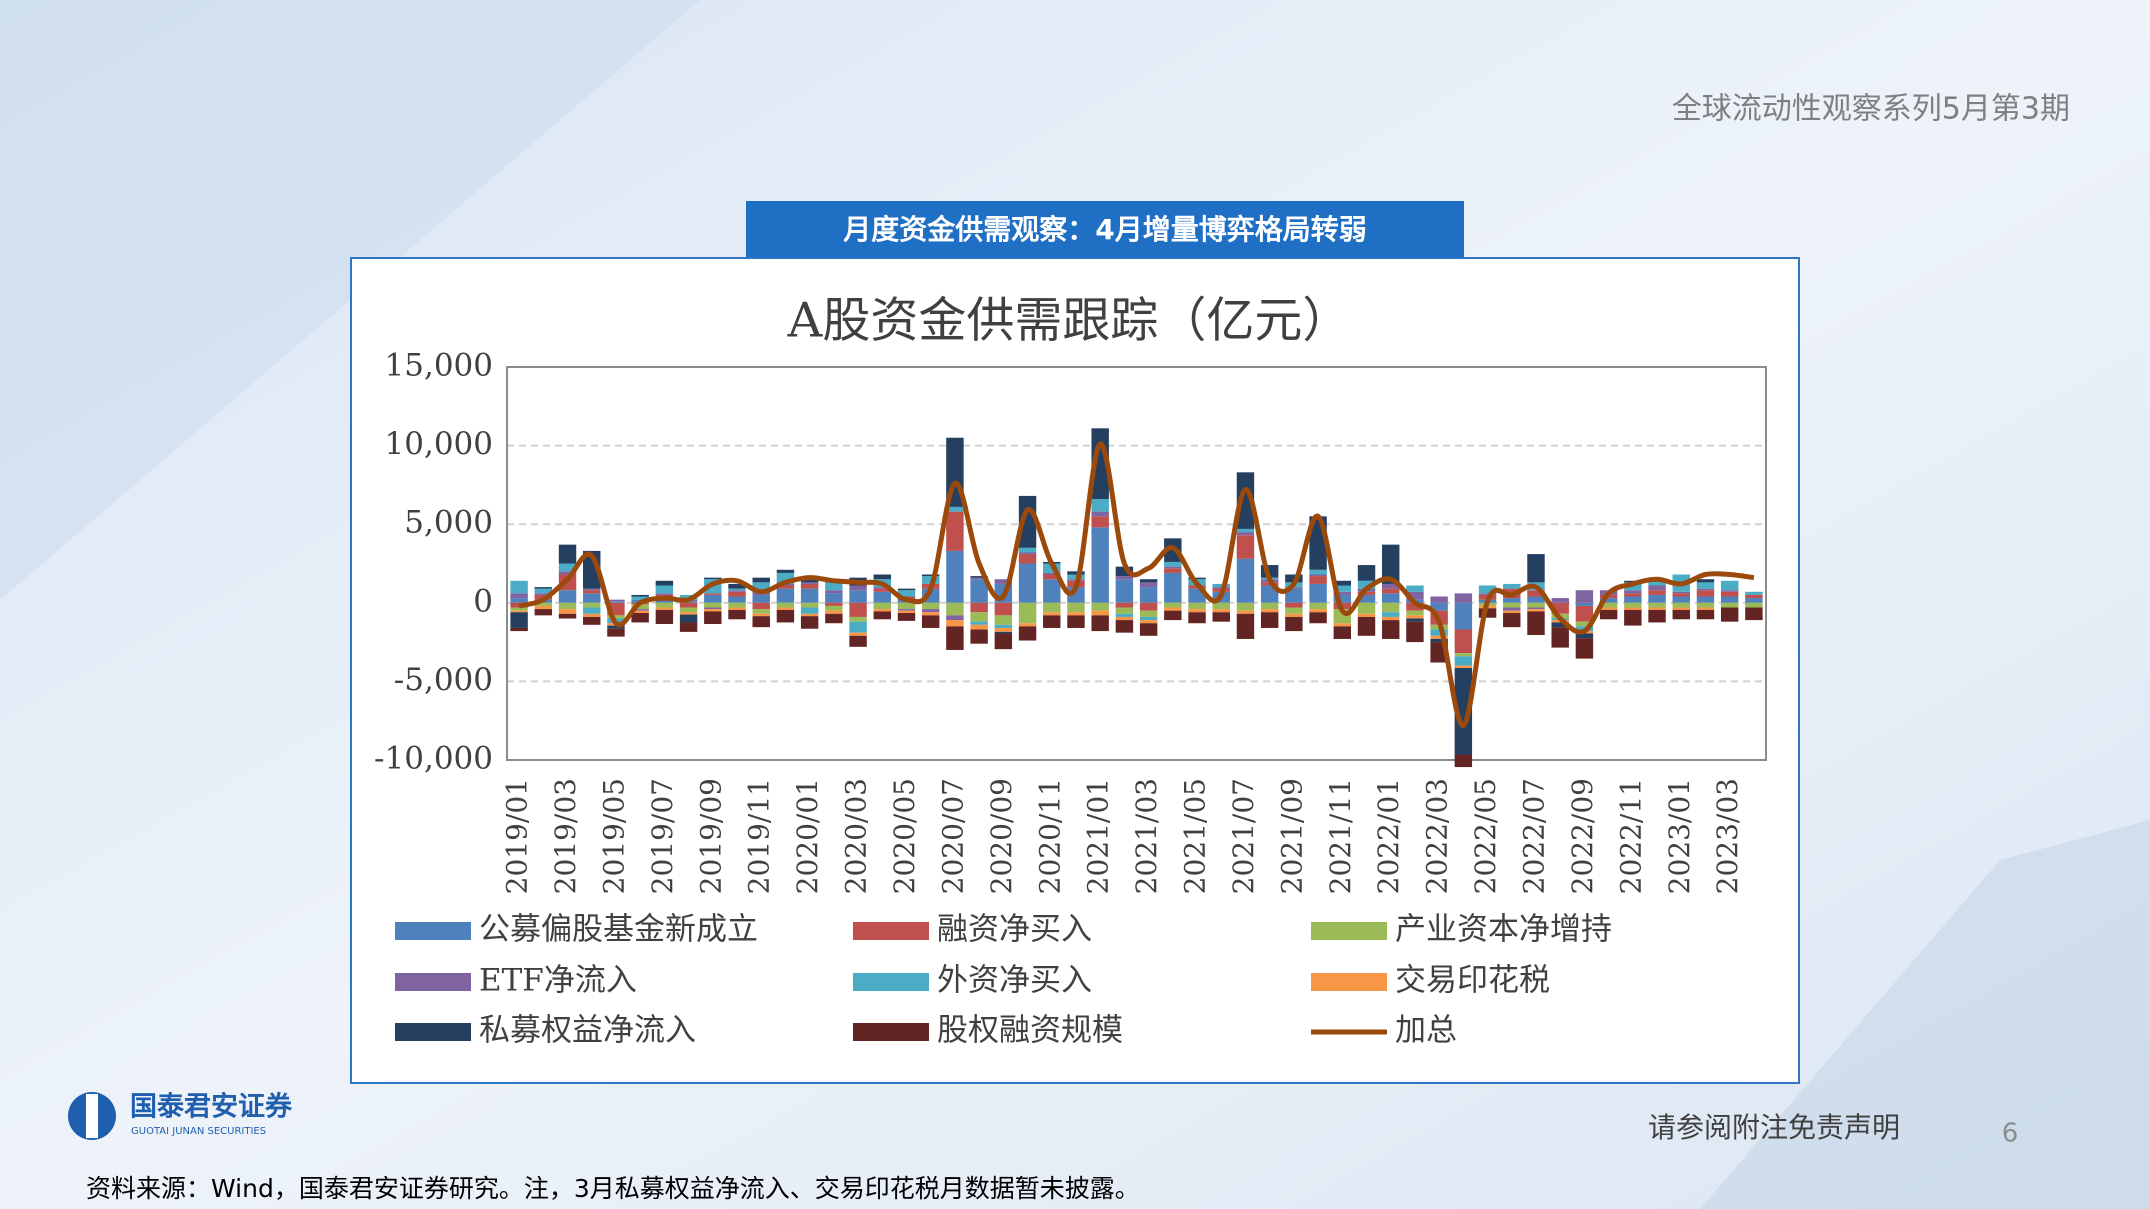  Describe the element at coordinates (433, 759) in the screenshot. I see `y-tick-label: -10,000` at that location.